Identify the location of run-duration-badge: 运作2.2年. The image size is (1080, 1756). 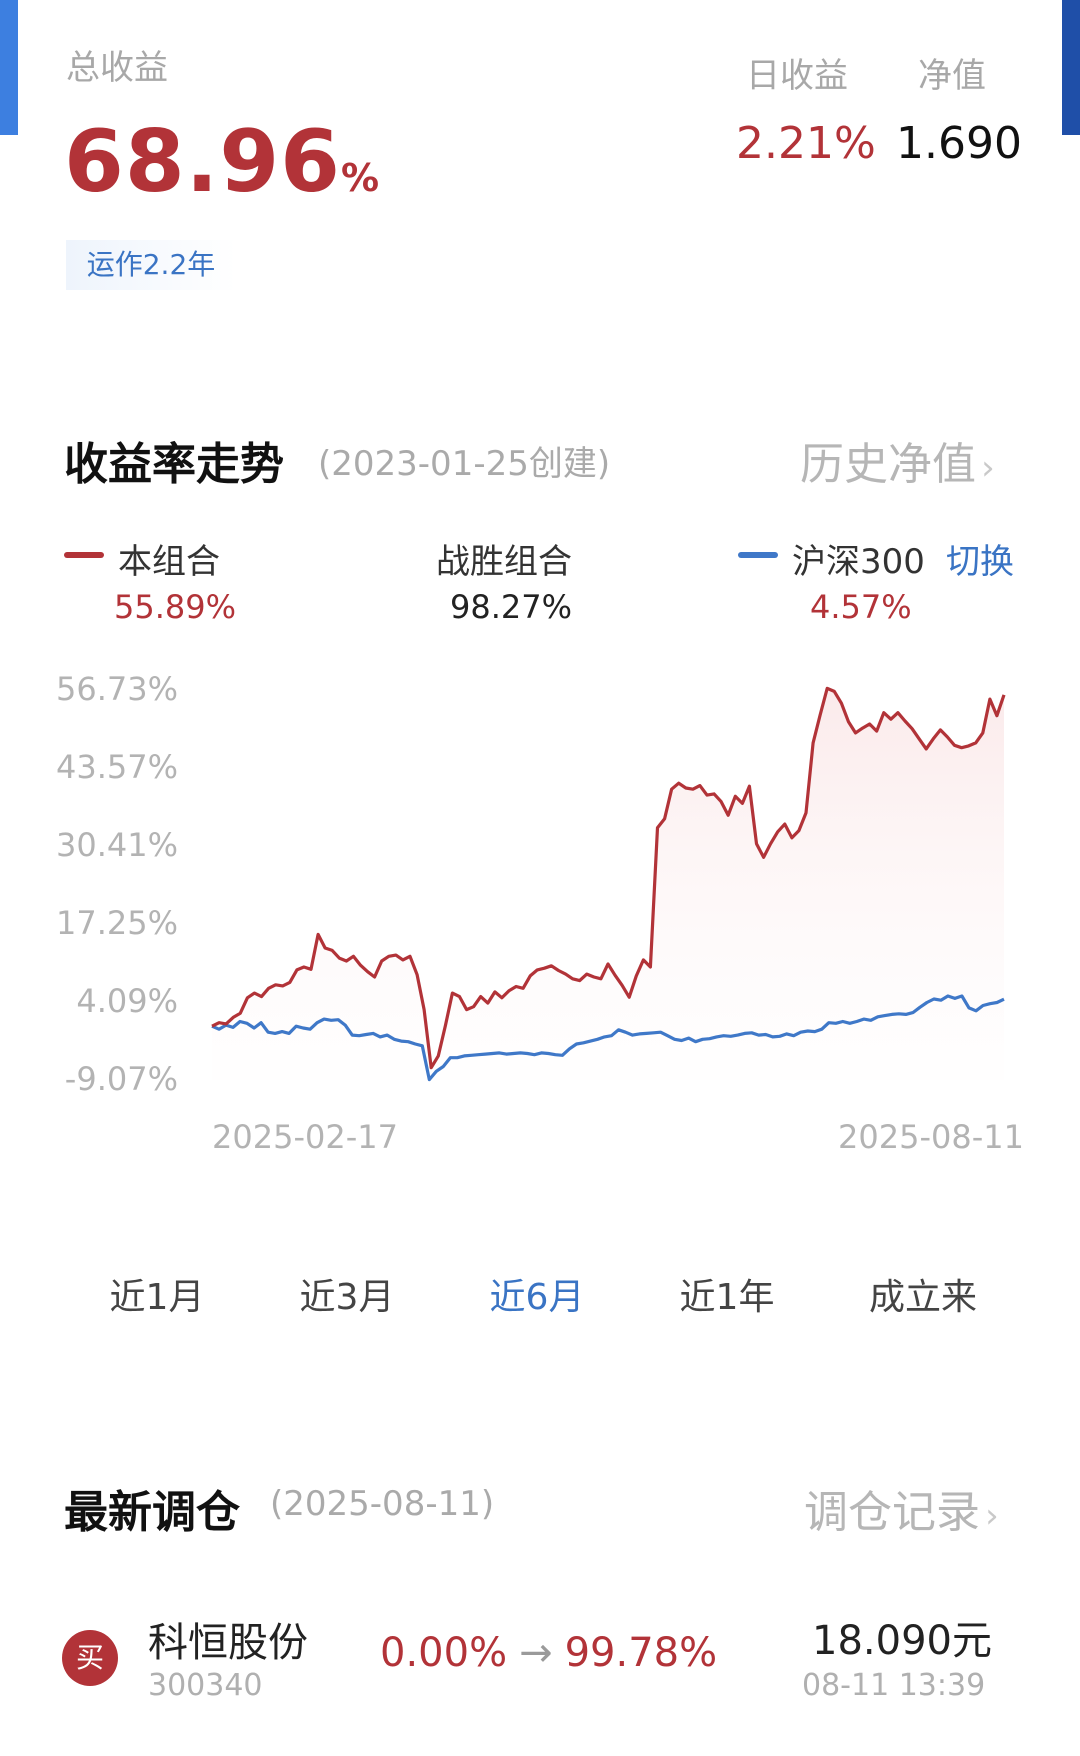
(151, 265).